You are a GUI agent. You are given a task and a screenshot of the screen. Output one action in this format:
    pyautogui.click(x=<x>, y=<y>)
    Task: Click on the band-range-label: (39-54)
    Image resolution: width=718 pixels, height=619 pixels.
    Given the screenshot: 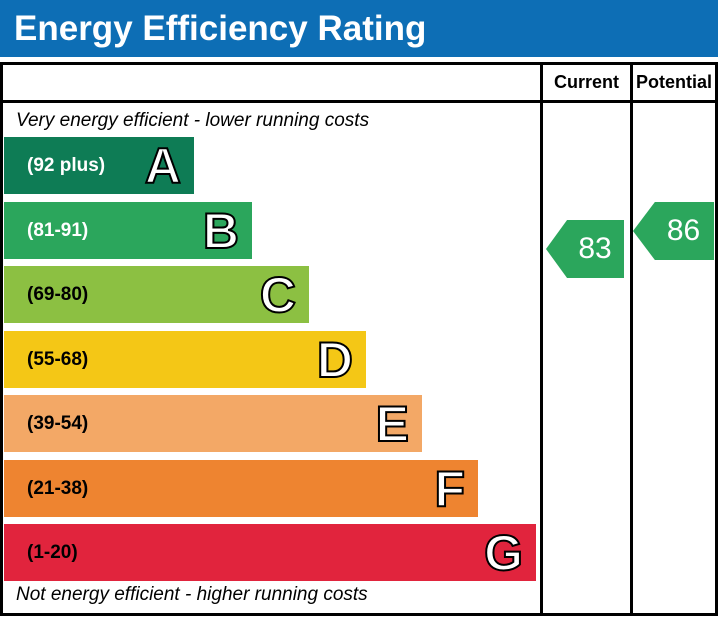 What is the action you would take?
    pyautogui.click(x=58, y=423)
    